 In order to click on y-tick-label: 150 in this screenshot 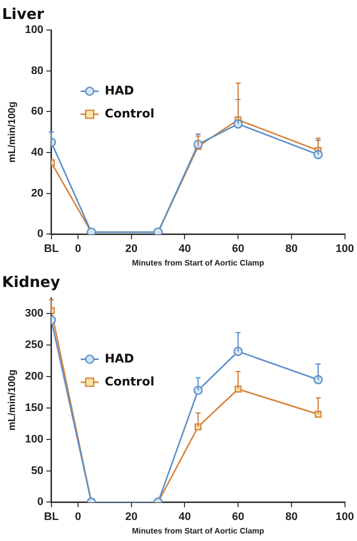, I will do `click(34, 408)`.